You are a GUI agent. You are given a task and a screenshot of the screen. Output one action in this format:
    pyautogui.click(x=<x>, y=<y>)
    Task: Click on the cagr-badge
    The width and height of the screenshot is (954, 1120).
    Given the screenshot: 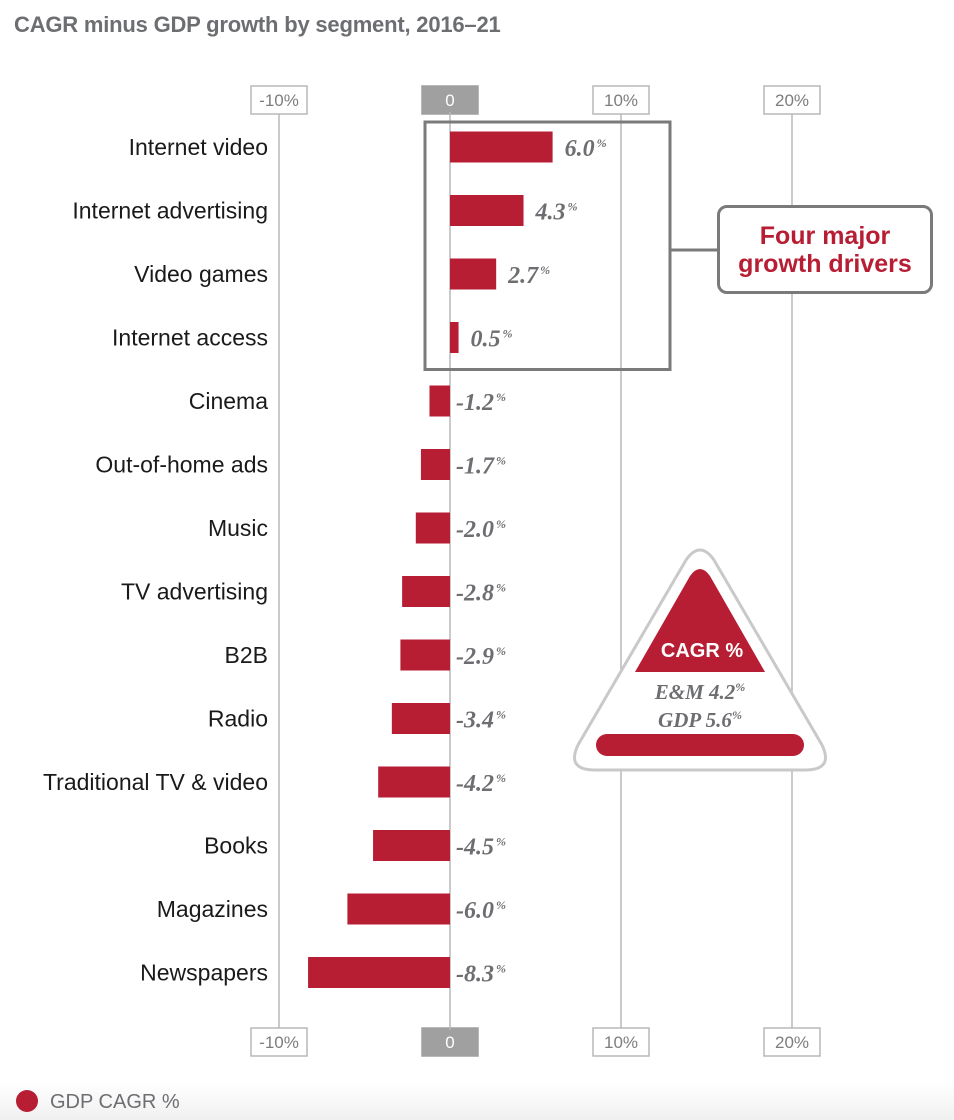 What is the action you would take?
    pyautogui.click(x=700, y=660)
    